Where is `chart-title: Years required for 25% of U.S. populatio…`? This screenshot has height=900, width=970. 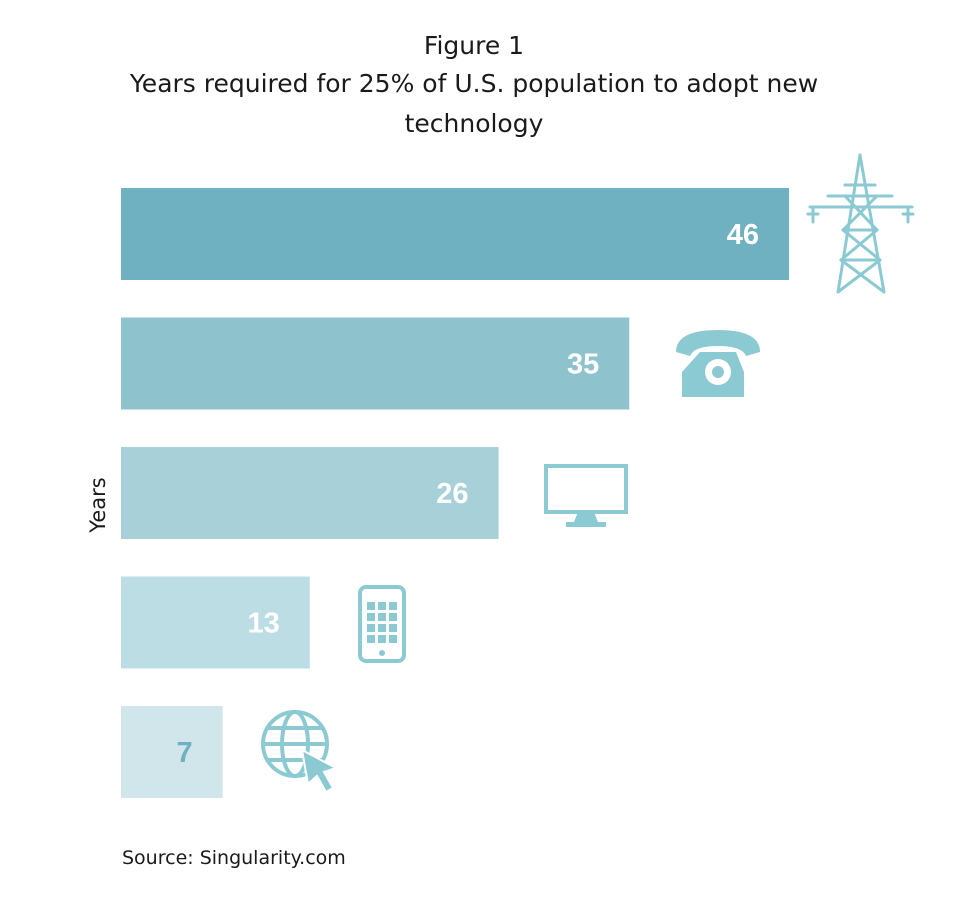 chart-title: Years required for 25% of U.S. populatio… is located at coordinates (474, 103).